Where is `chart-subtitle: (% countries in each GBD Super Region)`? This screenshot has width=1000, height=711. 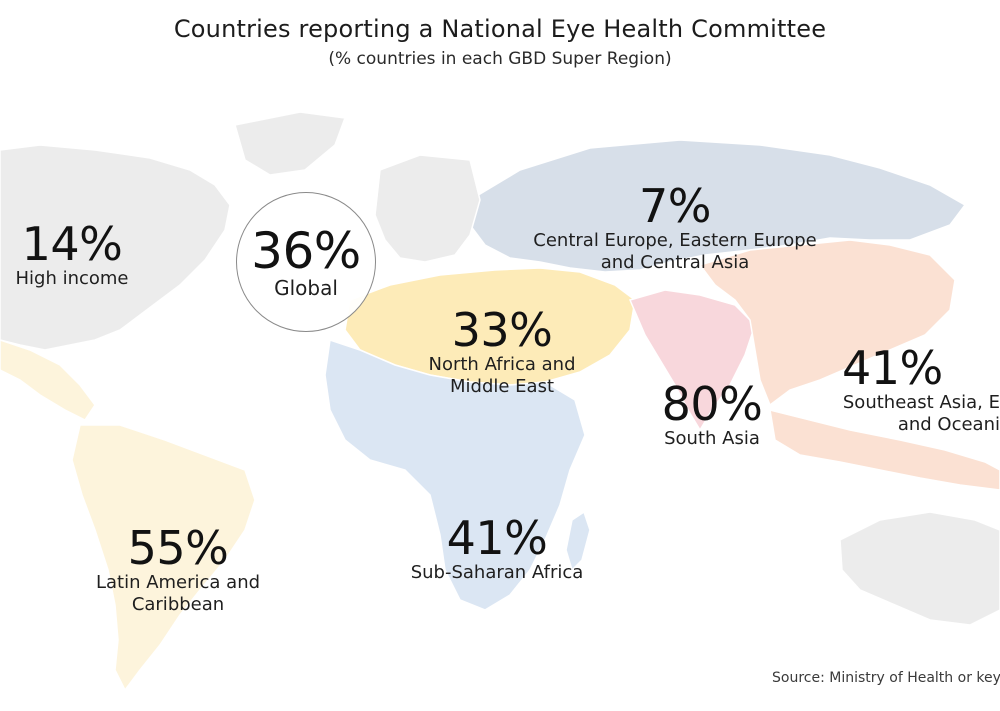
chart-subtitle: (% countries in each GBD Super Region) is located at coordinates (500, 59).